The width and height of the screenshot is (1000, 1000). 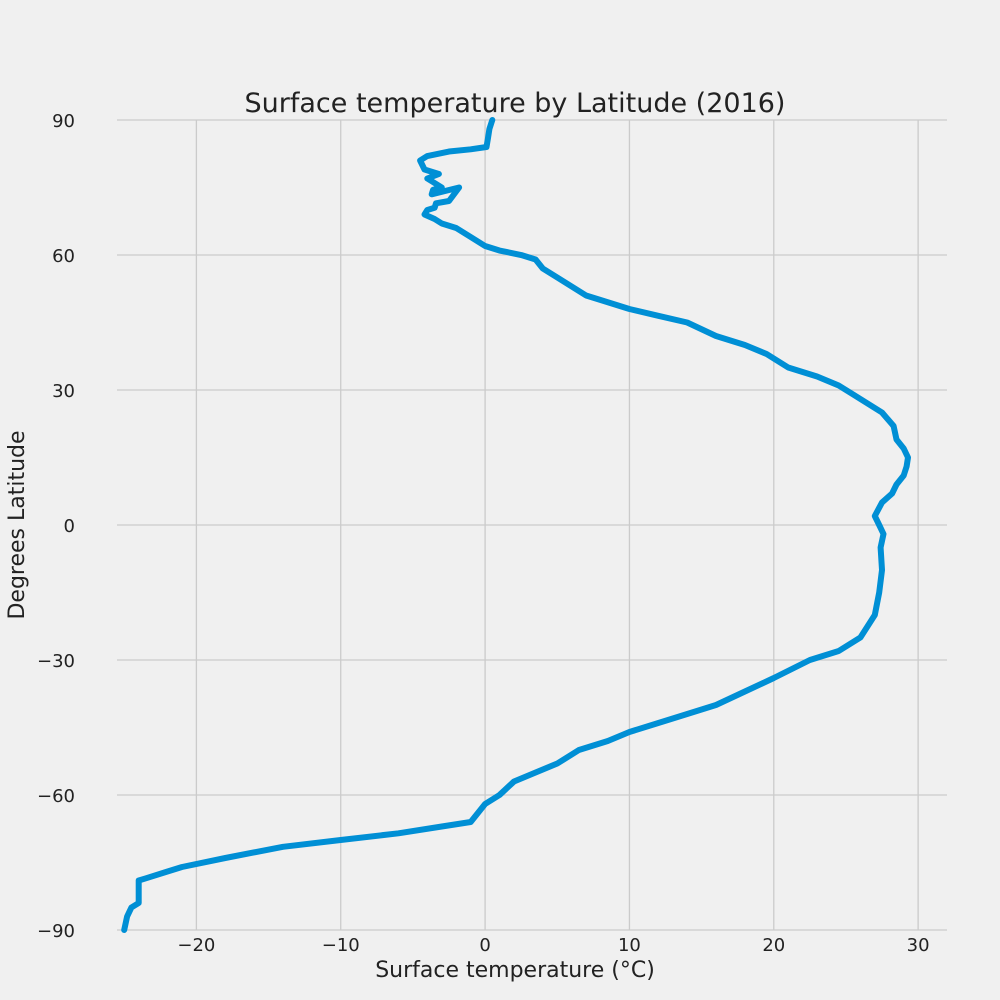 What do you see at coordinates (69, 526) in the screenshot?
I see `y-tick-label: 0` at bounding box center [69, 526].